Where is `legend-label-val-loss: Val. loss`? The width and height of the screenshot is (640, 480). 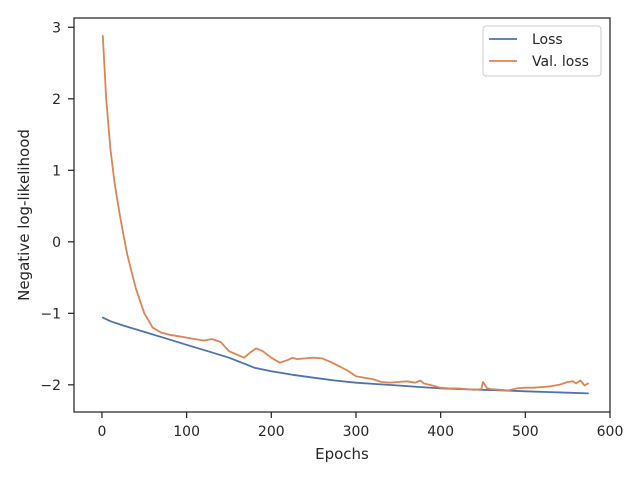
legend-label-val-loss: Val. loss is located at coordinates (560, 62).